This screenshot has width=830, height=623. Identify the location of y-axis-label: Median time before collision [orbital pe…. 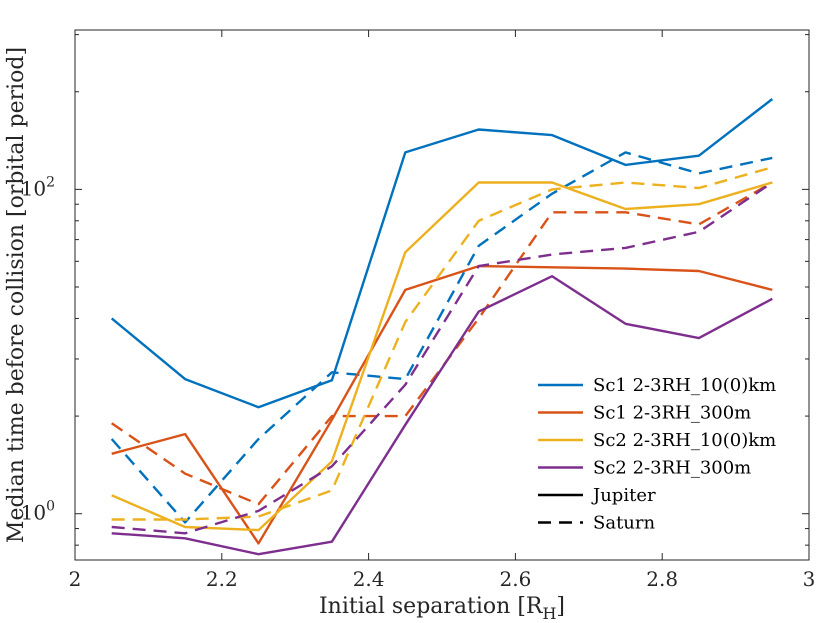
(16, 295).